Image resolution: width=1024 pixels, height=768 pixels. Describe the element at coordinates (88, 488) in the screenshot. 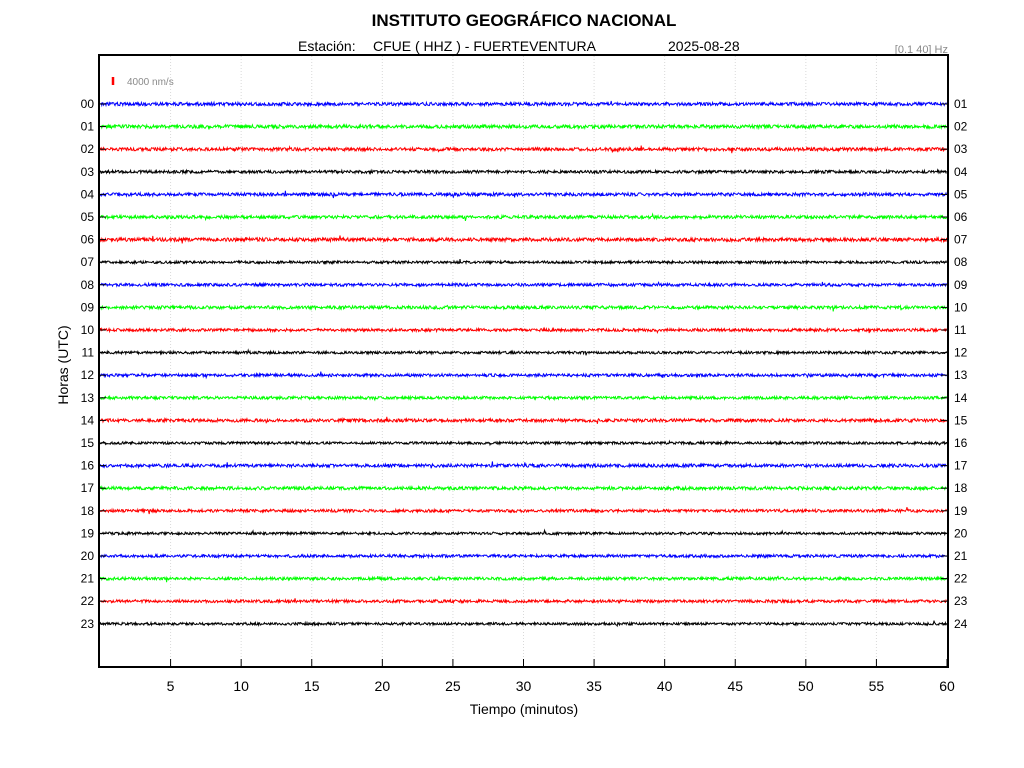

I see `left-hour-label: 17` at that location.